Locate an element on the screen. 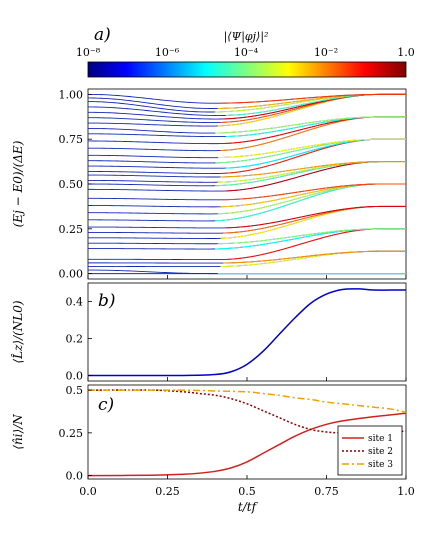 Image resolution: width=447 pixels, height=540 pixels. colorbar-tick: 10⁻⁶ is located at coordinates (167, 52).